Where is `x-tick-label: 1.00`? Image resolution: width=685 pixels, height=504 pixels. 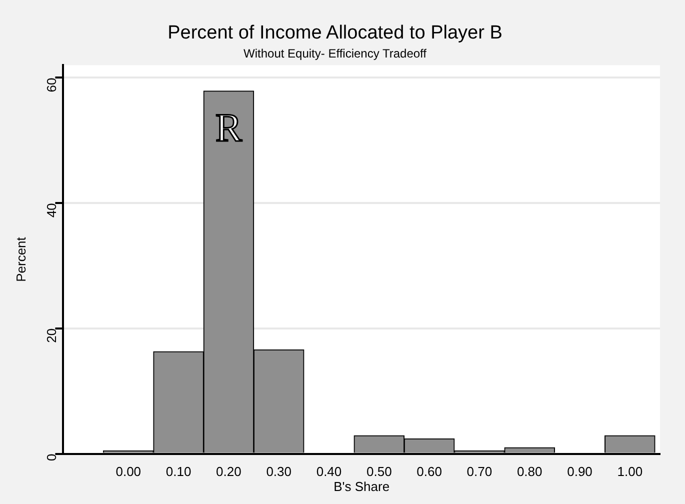 x-tick-label: 1.00 is located at coordinates (630, 472).